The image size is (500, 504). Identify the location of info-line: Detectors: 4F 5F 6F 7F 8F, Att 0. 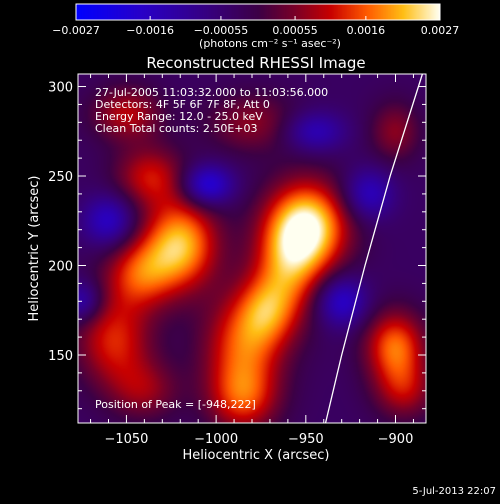
(182, 104).